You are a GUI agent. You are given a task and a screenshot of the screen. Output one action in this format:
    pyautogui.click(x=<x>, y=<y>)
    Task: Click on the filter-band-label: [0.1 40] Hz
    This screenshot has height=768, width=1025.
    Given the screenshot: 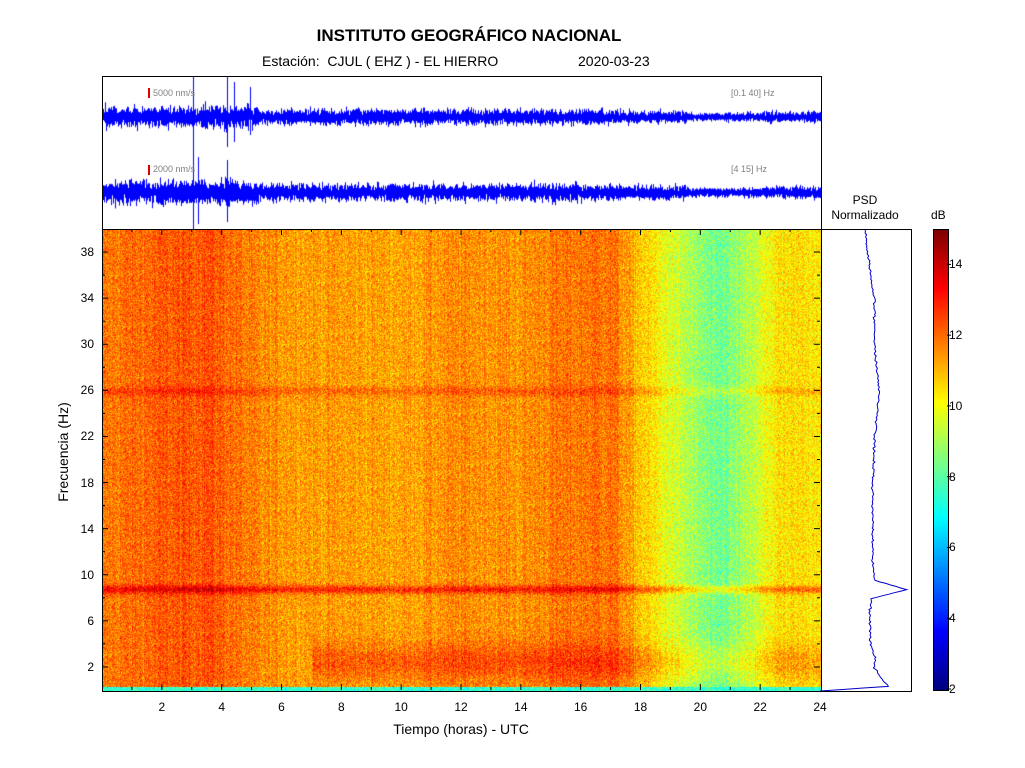 What is the action you would take?
    pyautogui.click(x=753, y=93)
    